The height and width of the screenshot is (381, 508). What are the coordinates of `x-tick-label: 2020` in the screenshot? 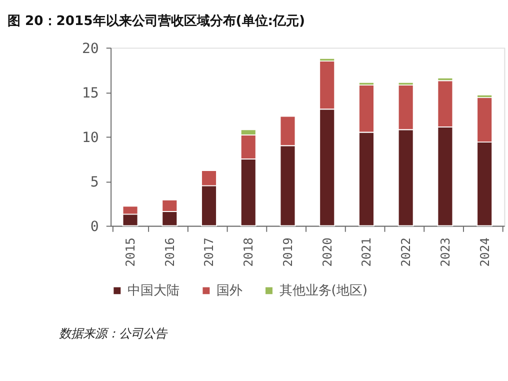 It's located at (327, 252).